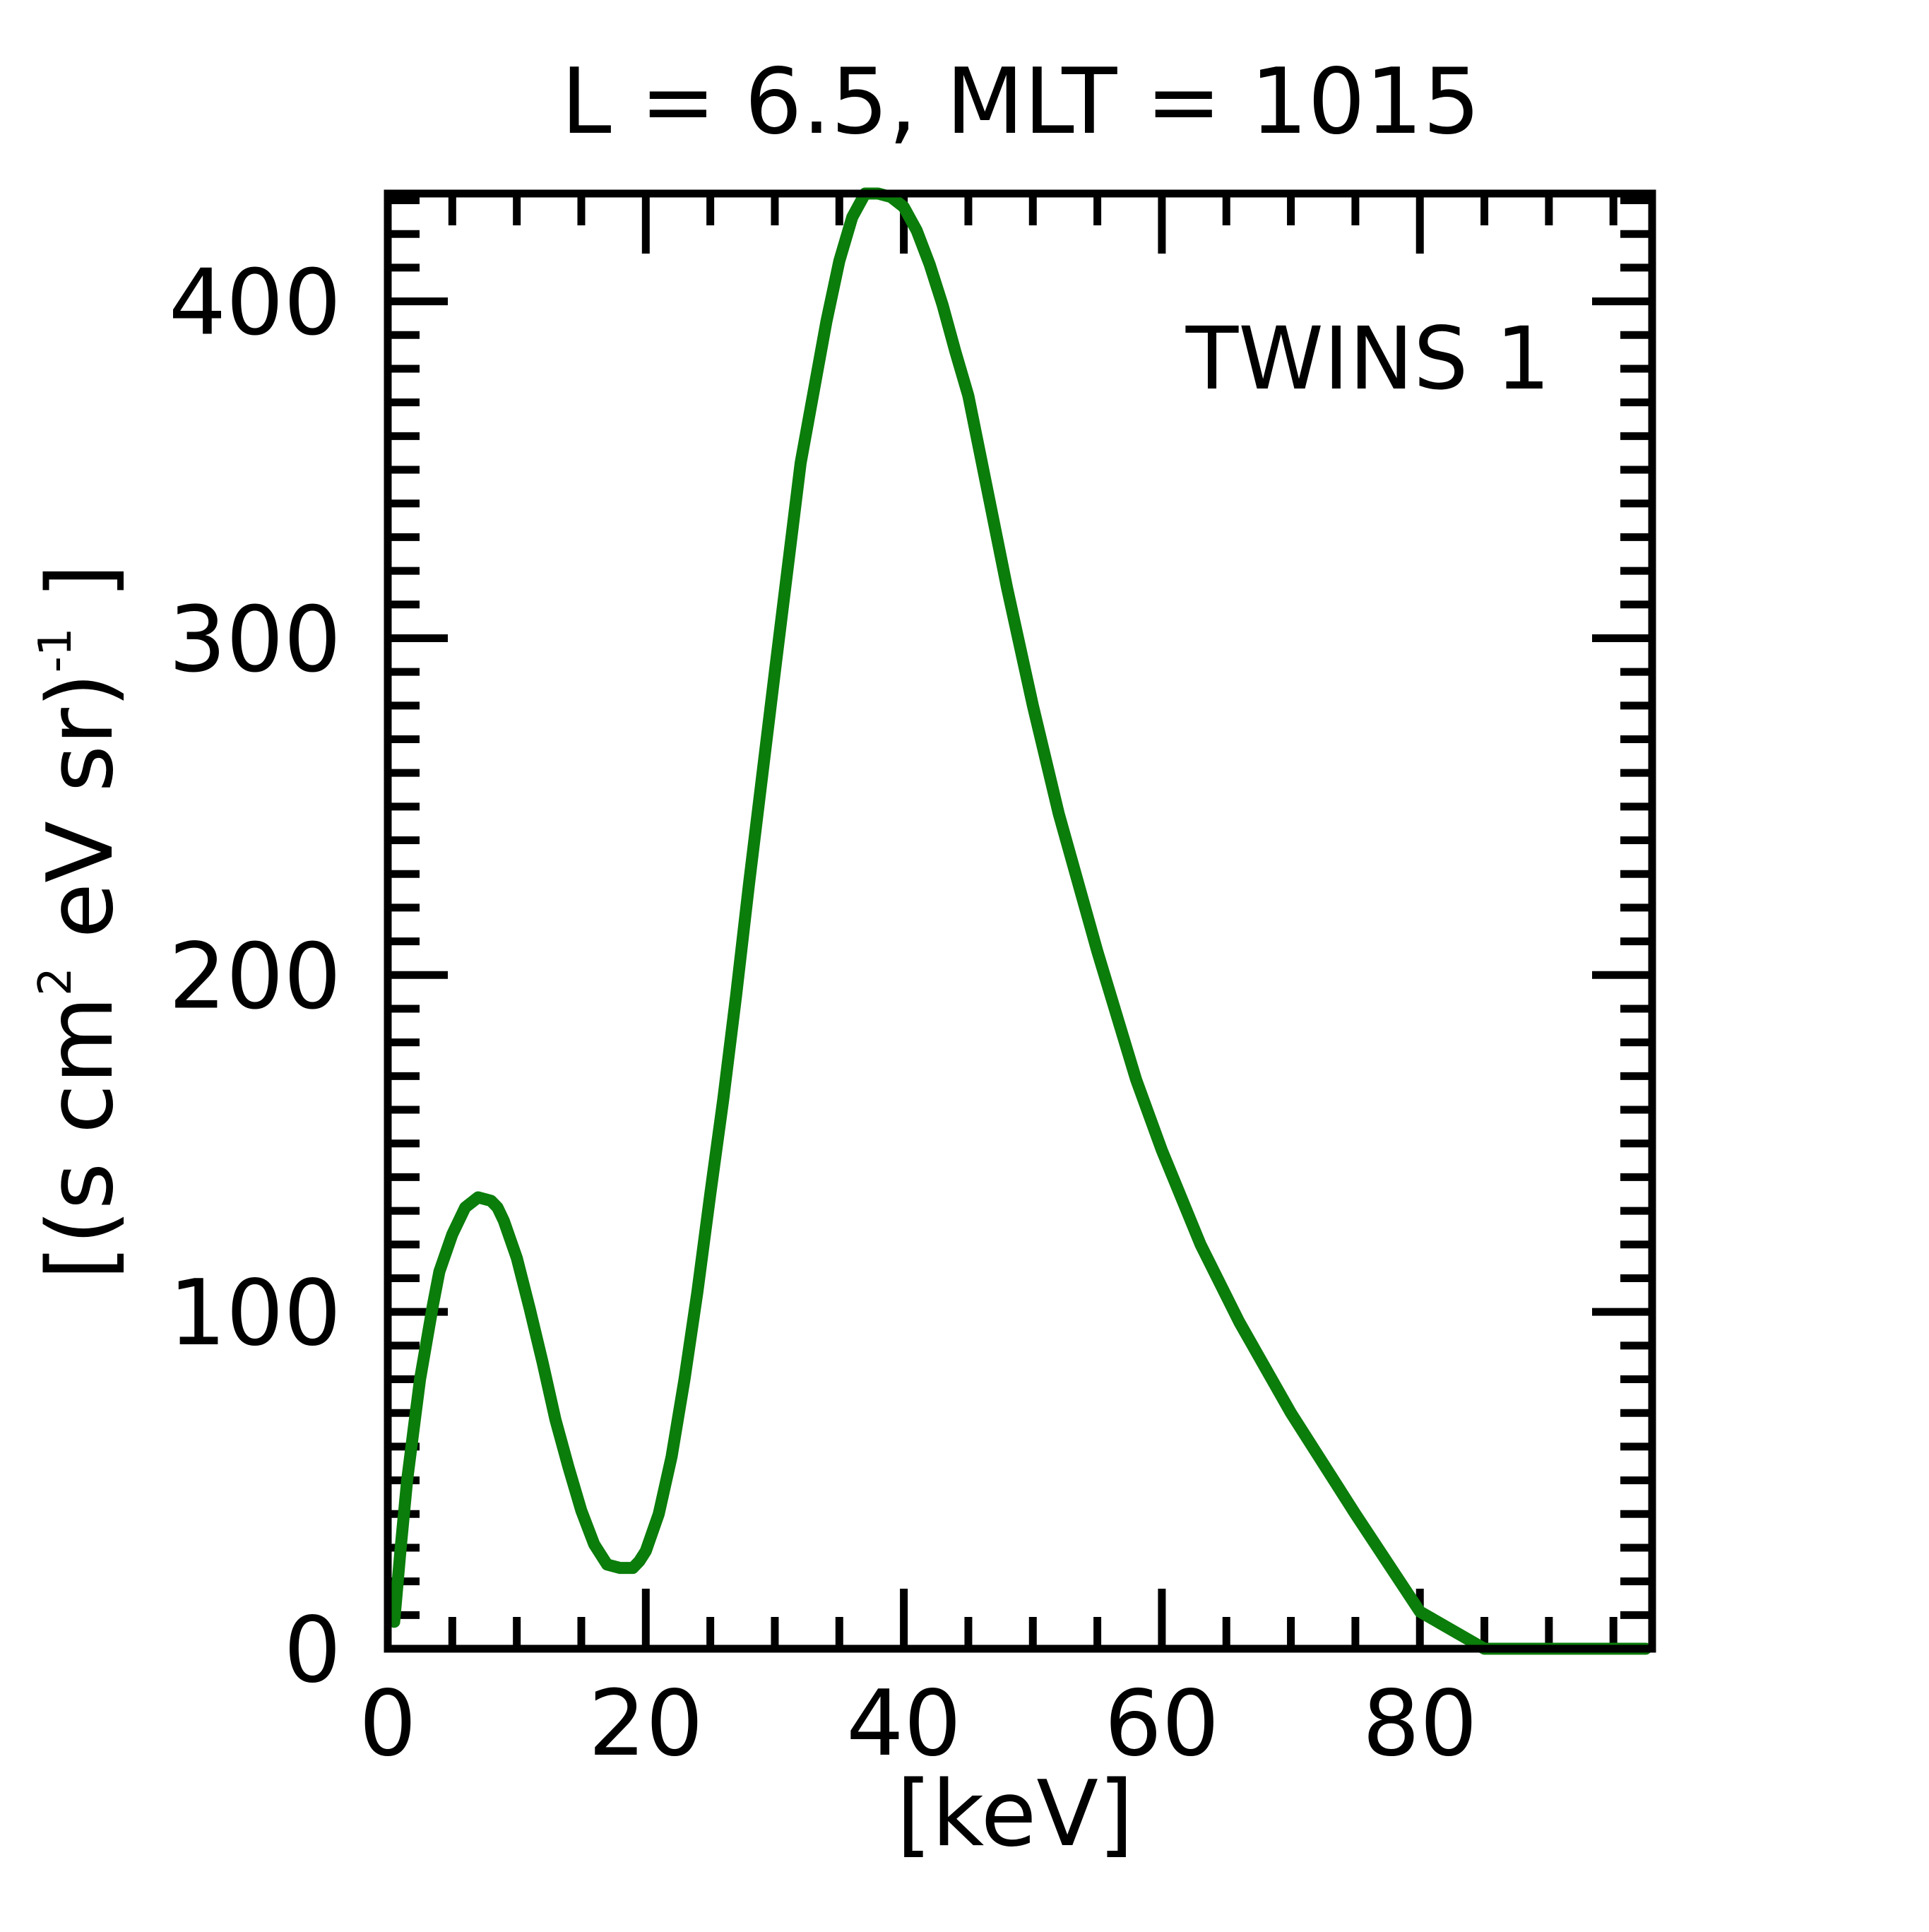 The image size is (1929, 1932). I want to click on x-tick-label: 0, so click(387, 1724).